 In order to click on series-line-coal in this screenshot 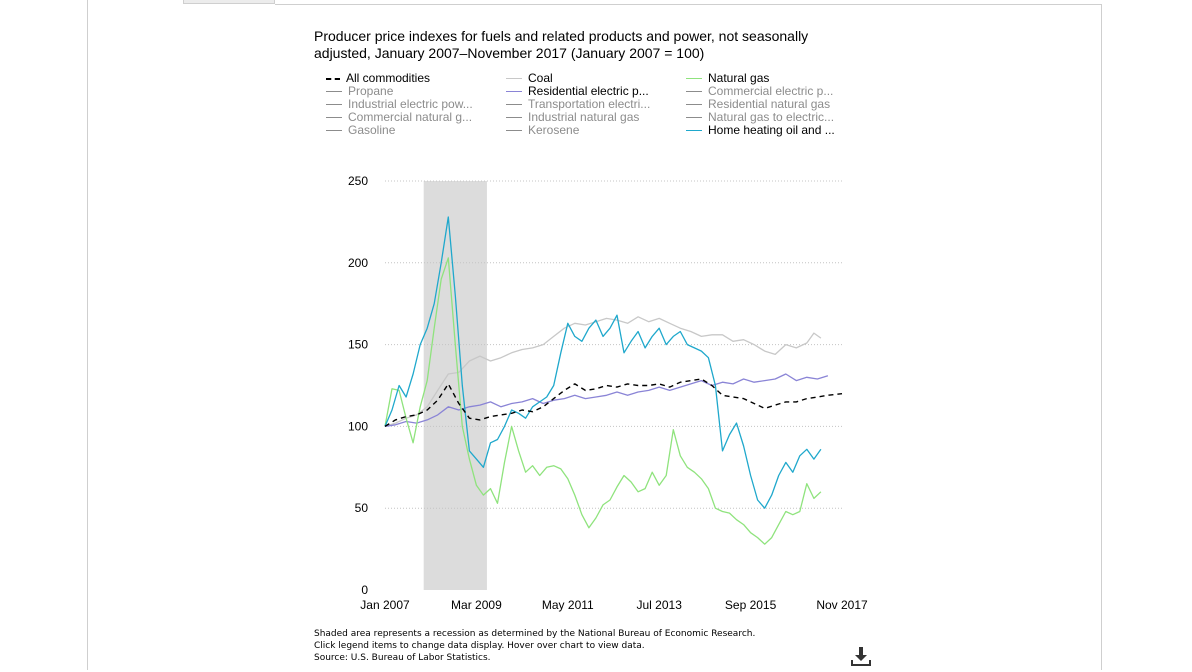, I will do `click(603, 372)`.